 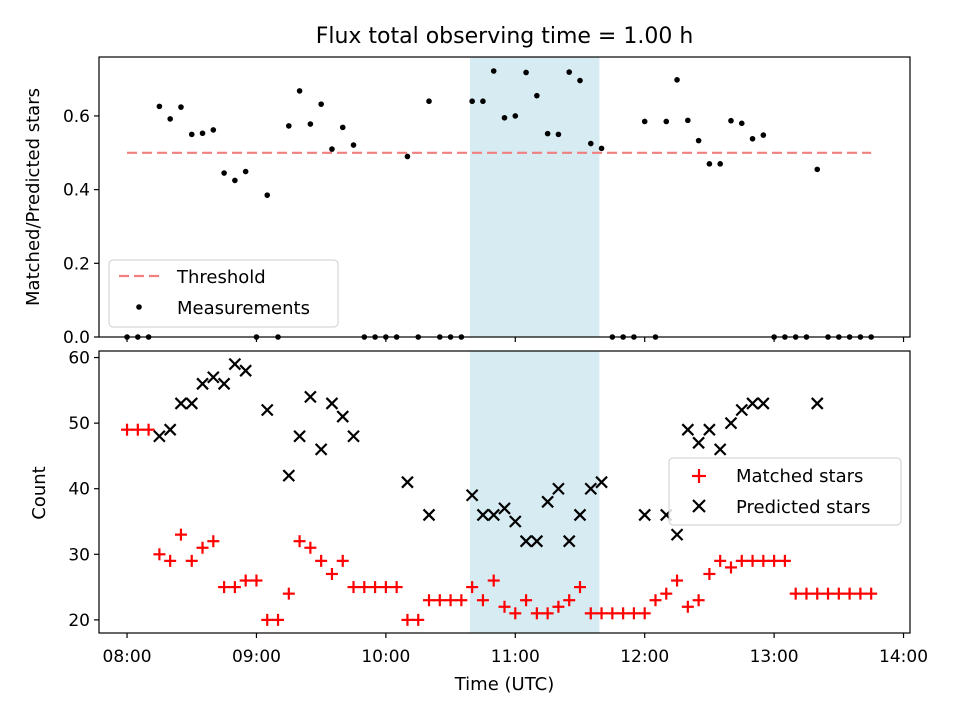 I want to click on x-tick-label: 10:00, so click(x=385, y=657).